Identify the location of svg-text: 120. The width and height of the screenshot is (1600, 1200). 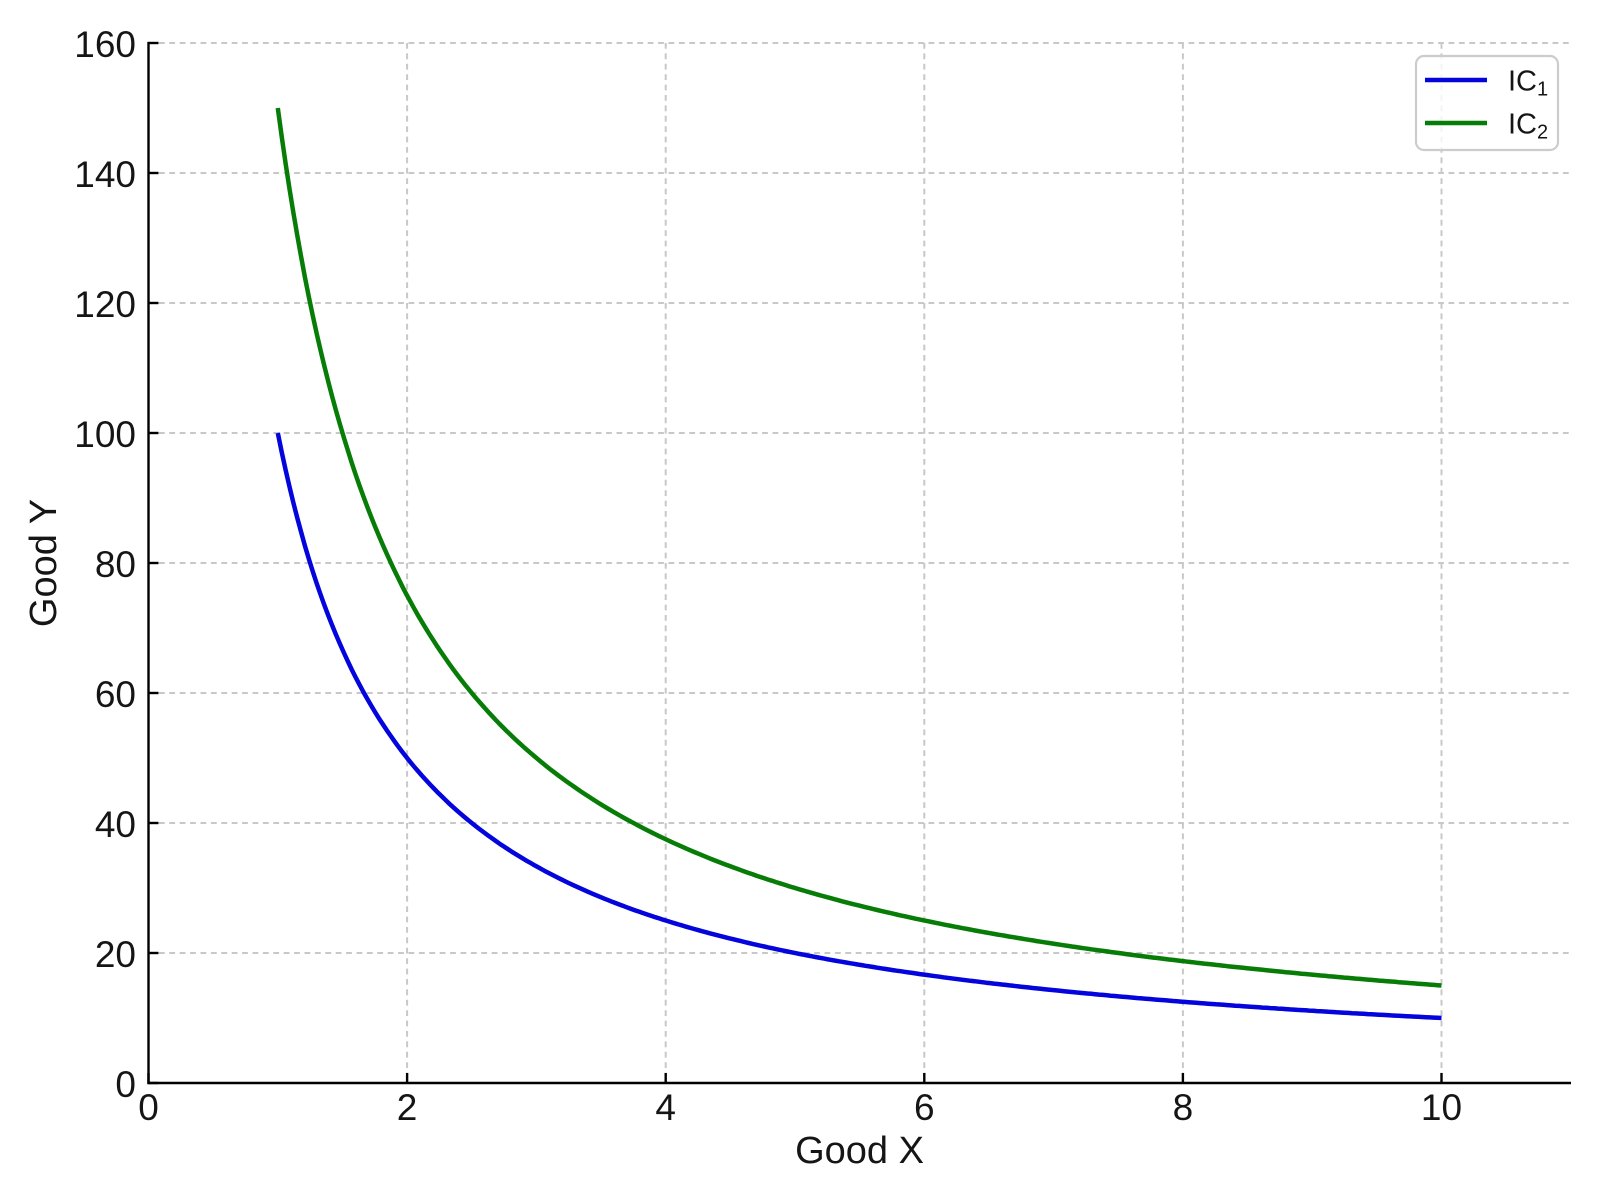
(105, 304).